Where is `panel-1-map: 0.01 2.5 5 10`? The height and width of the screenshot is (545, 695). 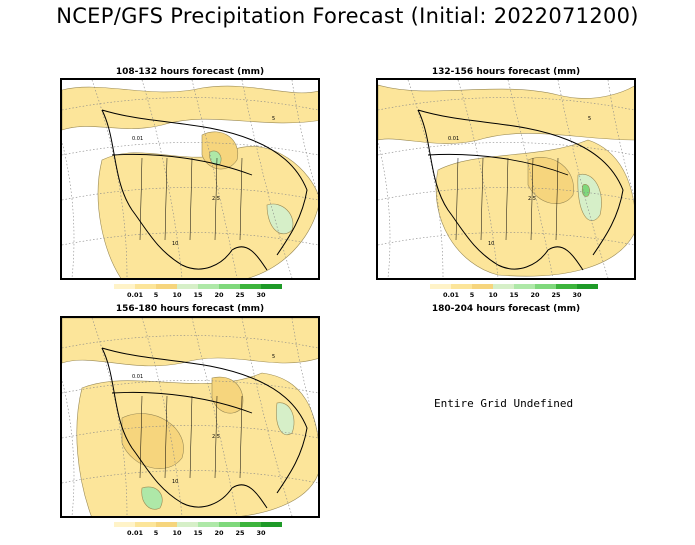
panel-1-map: 0.01 2.5 5 10 is located at coordinates (190, 179).